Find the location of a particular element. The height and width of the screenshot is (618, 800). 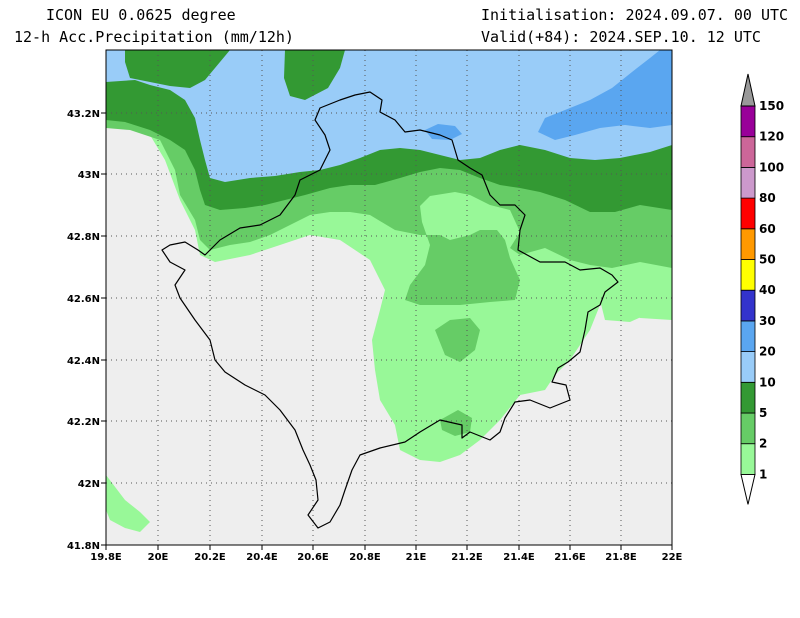

lon-label: 20.4E is located at coordinates (262, 557).